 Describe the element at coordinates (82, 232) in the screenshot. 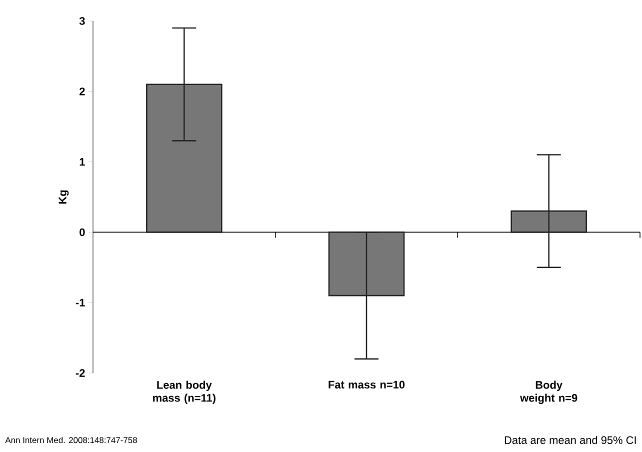

I see `y-tick-label: 0` at that location.